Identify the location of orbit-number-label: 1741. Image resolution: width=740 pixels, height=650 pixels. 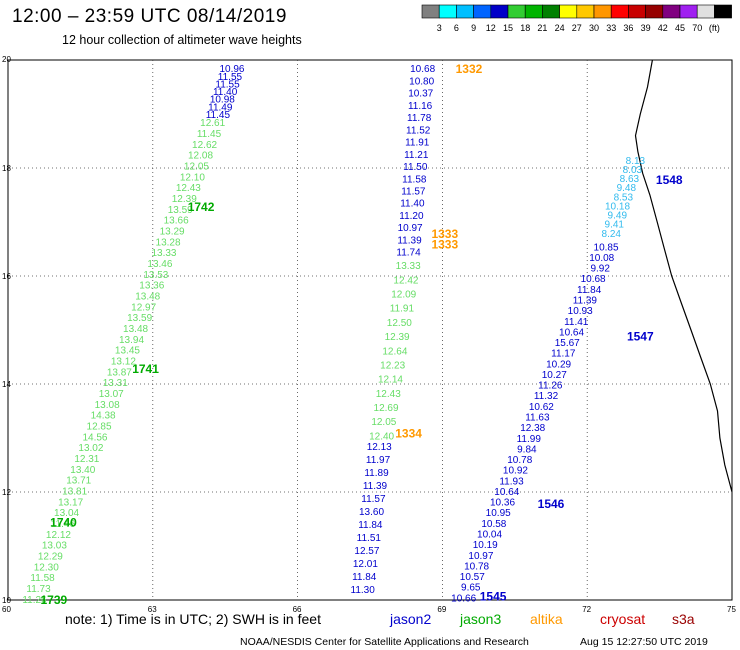
(145, 369).